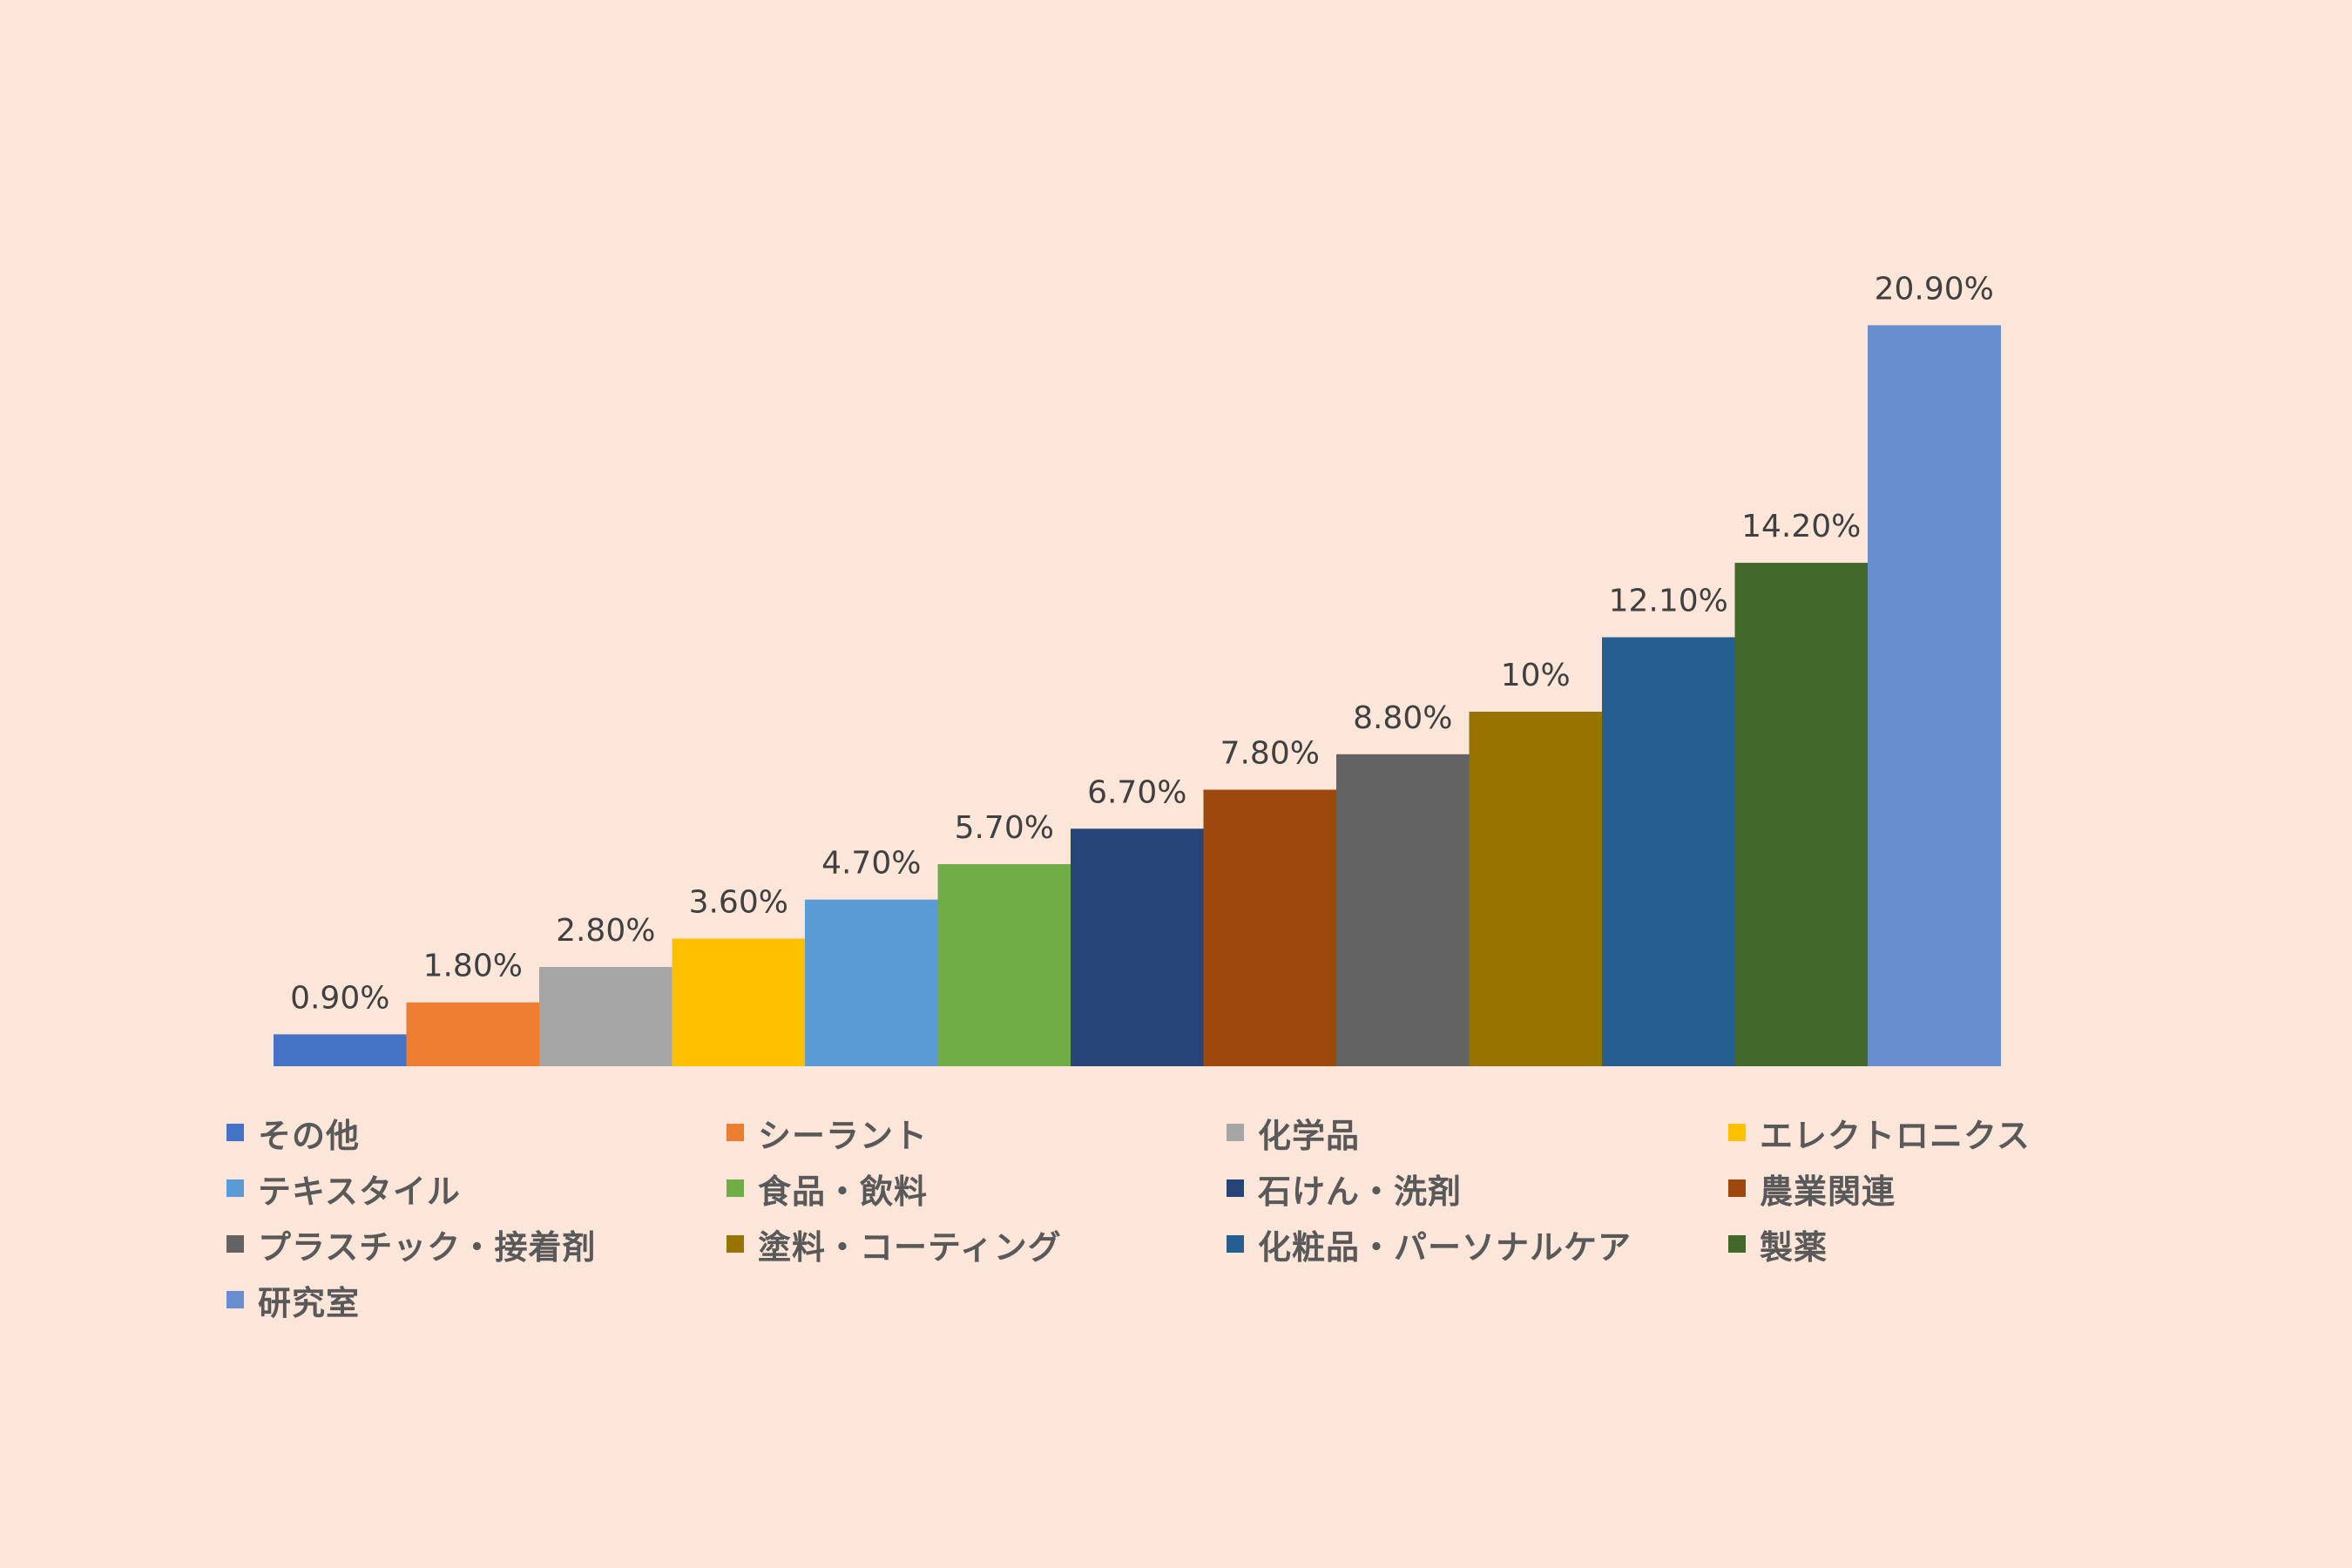  What do you see at coordinates (473, 966) in the screenshot?
I see `data-label-2: 1.80%` at bounding box center [473, 966].